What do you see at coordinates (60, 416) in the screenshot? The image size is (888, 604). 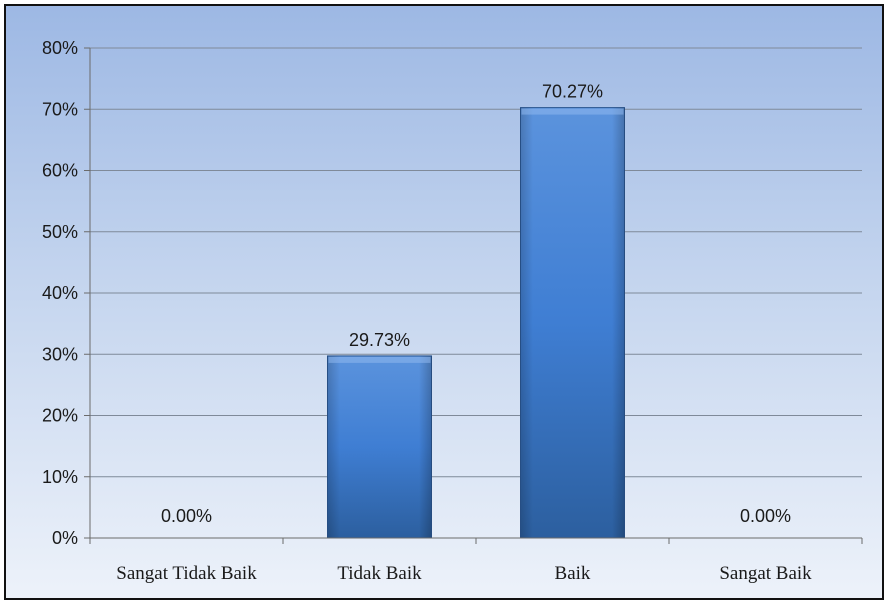 I see `y-tick-label: 20%` at bounding box center [60, 416].